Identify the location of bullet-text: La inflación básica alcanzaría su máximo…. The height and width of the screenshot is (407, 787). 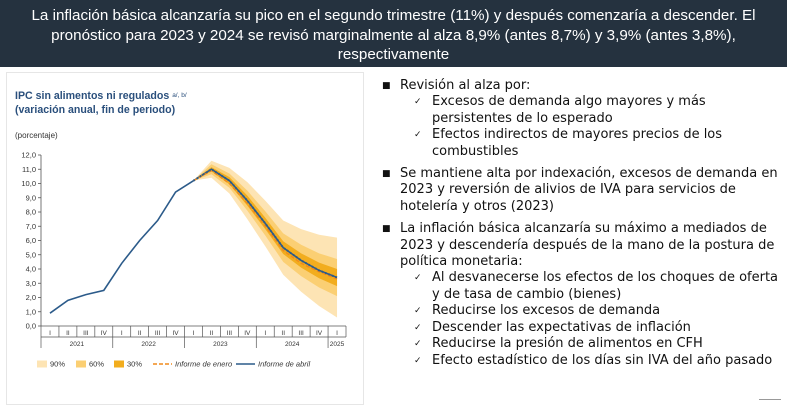
(587, 245).